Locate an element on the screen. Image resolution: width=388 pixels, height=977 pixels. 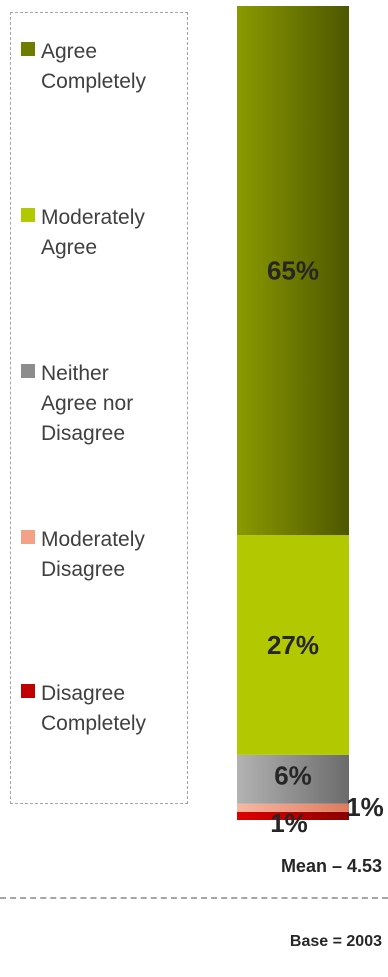
data-label-disagree-completely: 1% is located at coordinates (289, 823).